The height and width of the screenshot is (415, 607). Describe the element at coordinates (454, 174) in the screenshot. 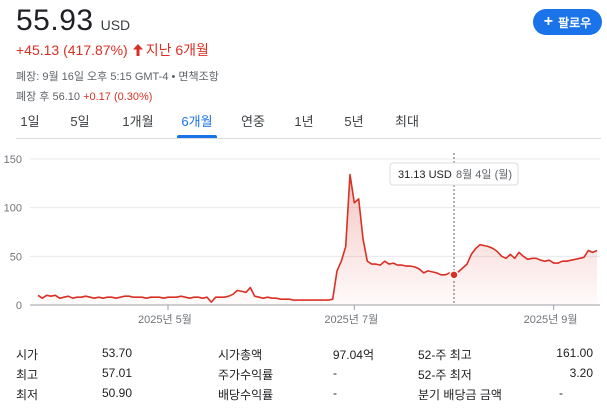

I see `tooltip-box` at that location.